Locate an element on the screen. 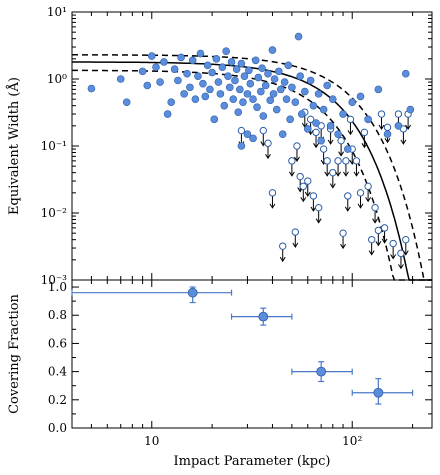 Image resolution: width=440 pixels, height=475 pixels. x-axis-label: Impact Parameter (kpc) is located at coordinates (252, 461).